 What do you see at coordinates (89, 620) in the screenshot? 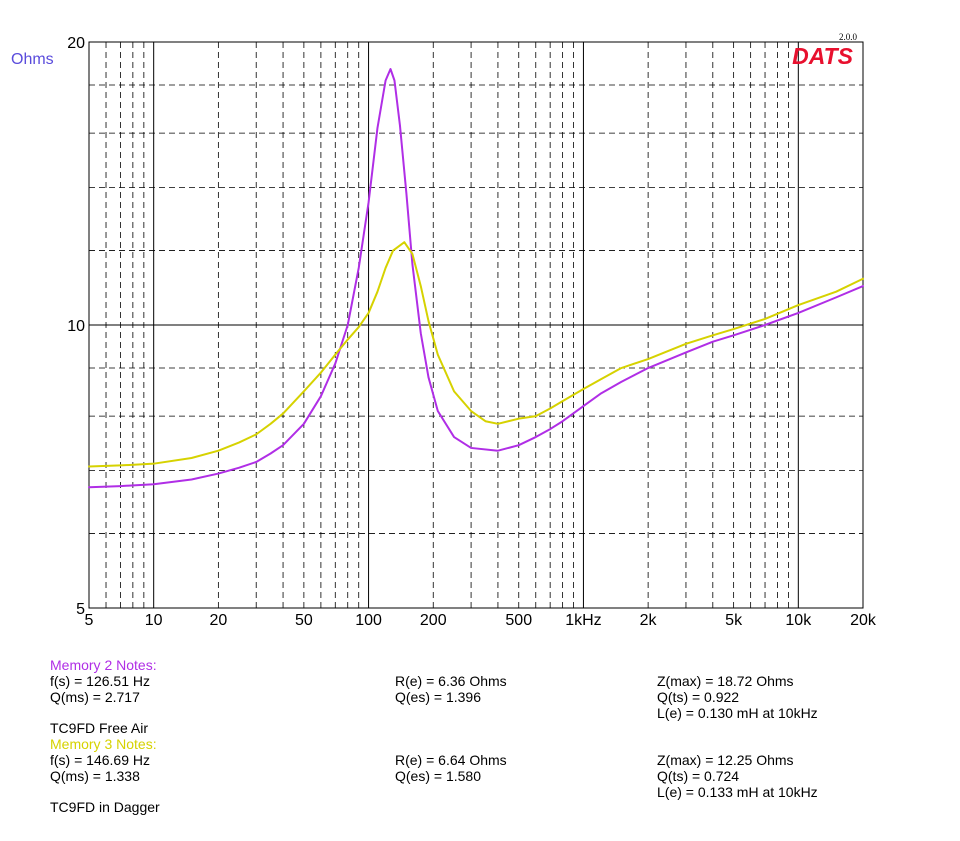
I see `x-tick-label: 5` at bounding box center [89, 620].